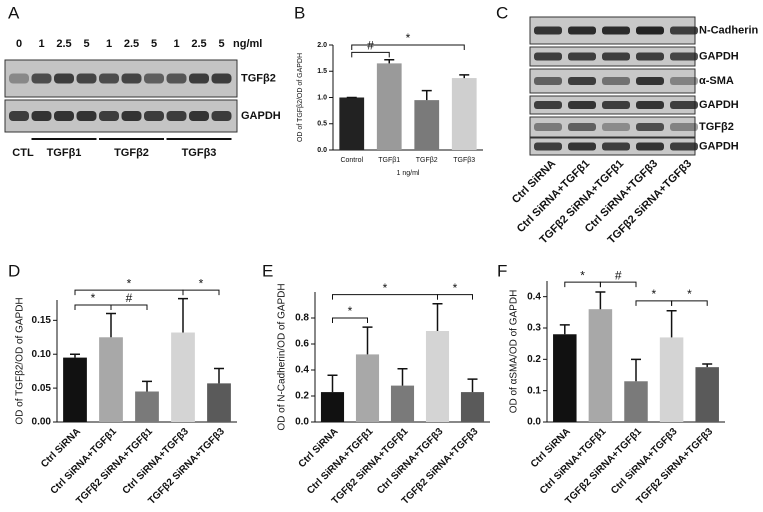 The height and width of the screenshot is (512, 763). I want to click on y-axis-label: OD of αSMA/OD of GAPDH, so click(514, 352).